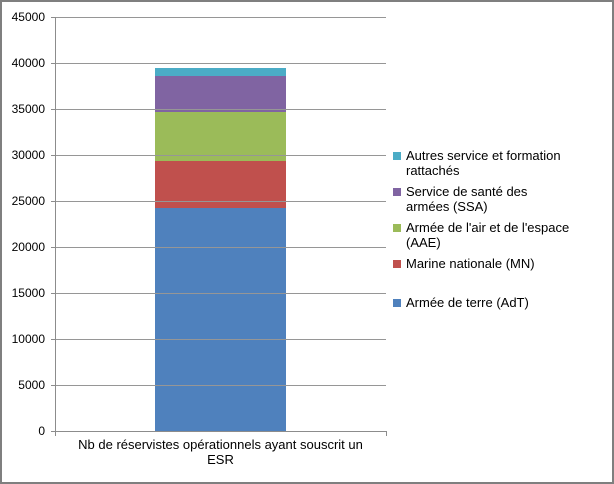  What do you see at coordinates (28, 201) in the screenshot?
I see `y-tick-label: 25000` at bounding box center [28, 201].